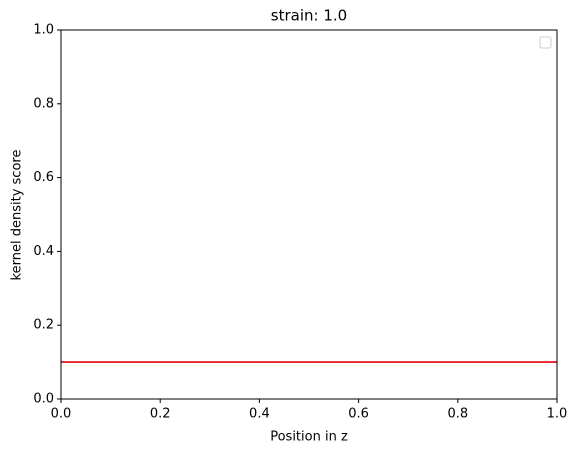  I want to click on x-tick-label: 0.6, so click(358, 414).